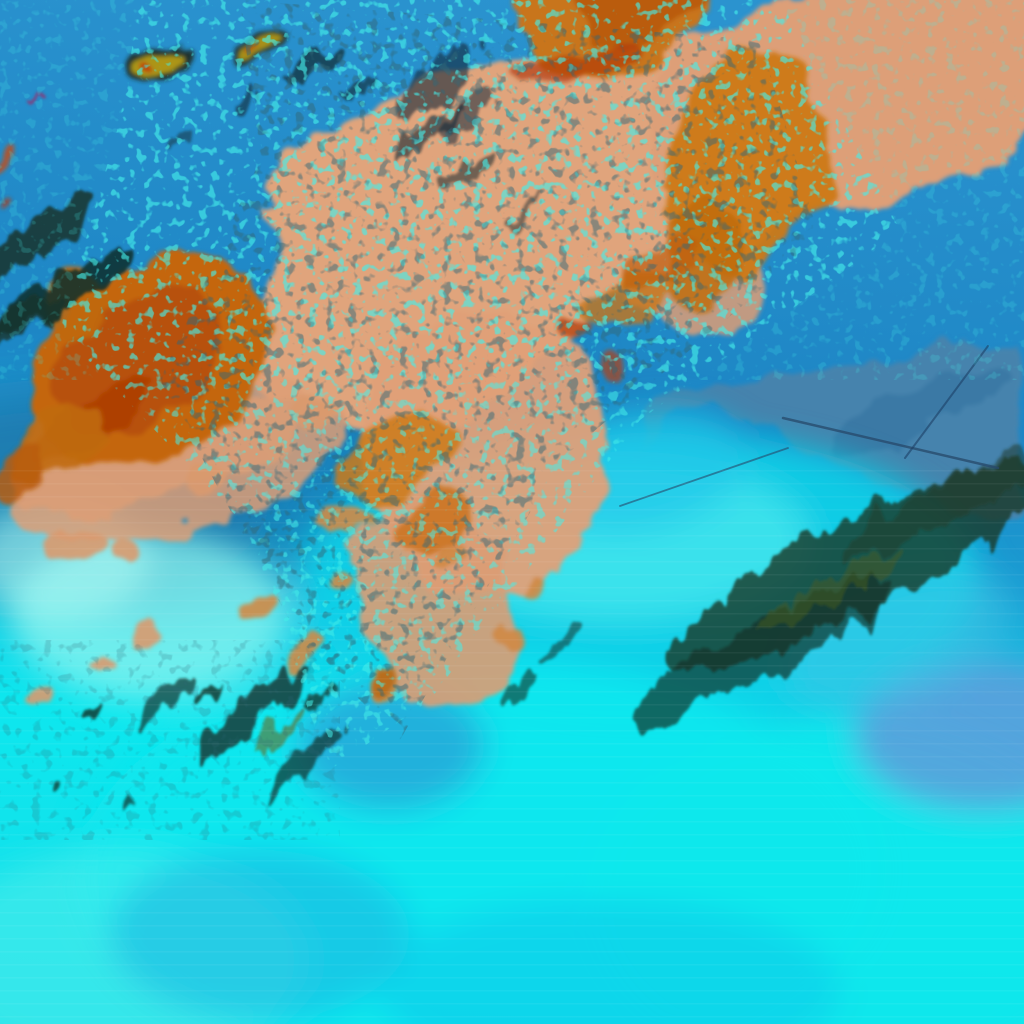 The image size is (1024, 1024). Describe the element at coordinates (920, 412) in the screenshot. I see `haze-smudge` at that location.